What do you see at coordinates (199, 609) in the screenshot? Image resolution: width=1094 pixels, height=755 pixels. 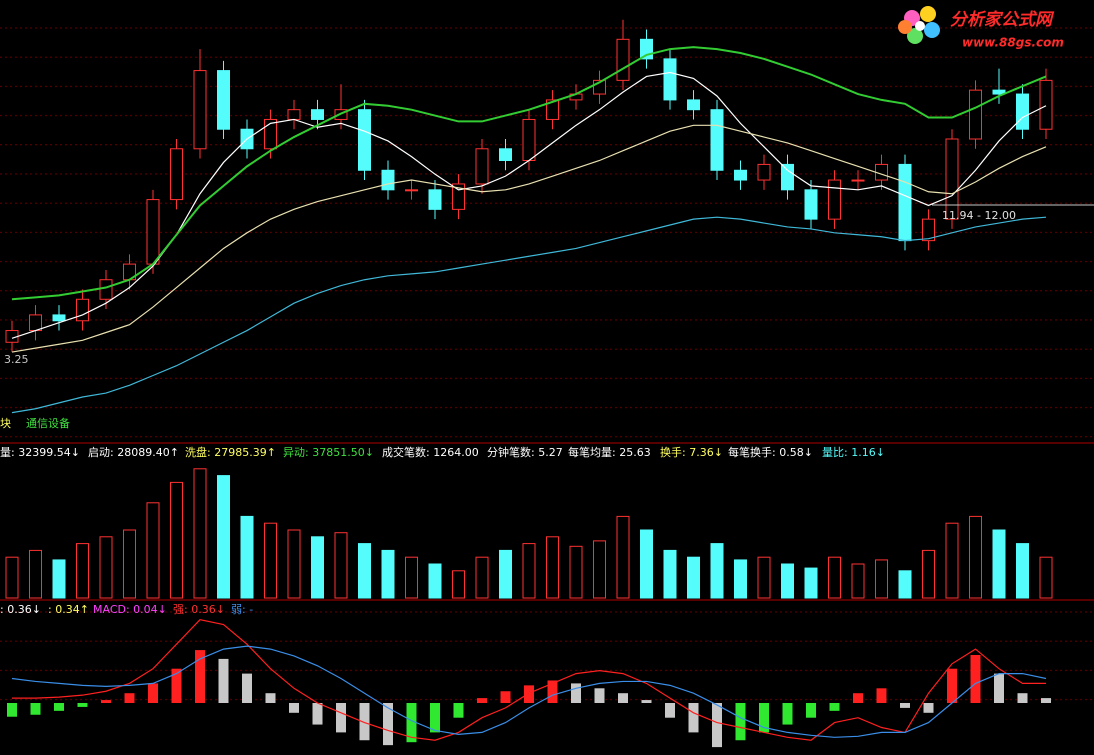 I see `indicator: 强: 0.36↓` at bounding box center [199, 609].